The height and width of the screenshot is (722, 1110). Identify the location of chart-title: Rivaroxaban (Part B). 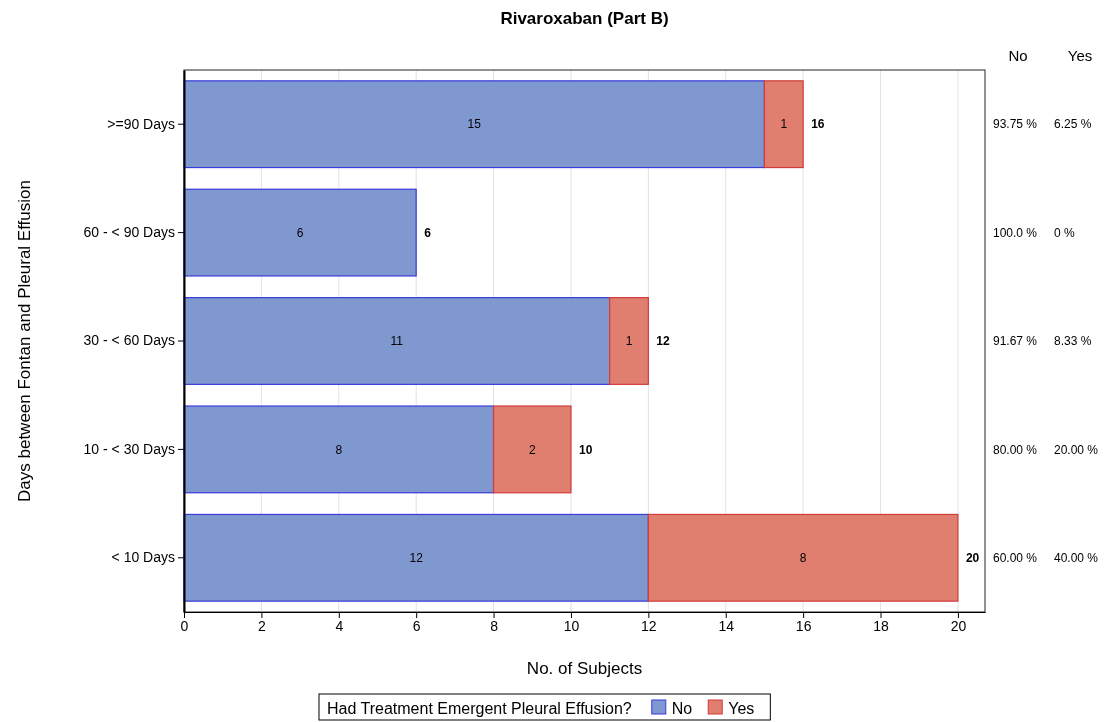
(584, 18).